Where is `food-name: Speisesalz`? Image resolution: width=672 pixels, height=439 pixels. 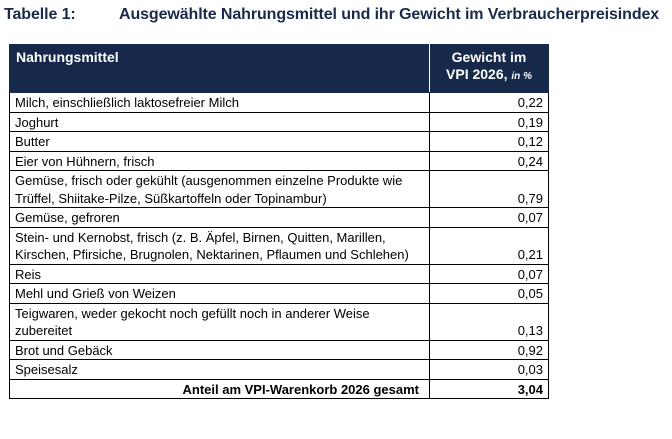
food-name: Speisesalz is located at coordinates (219, 369).